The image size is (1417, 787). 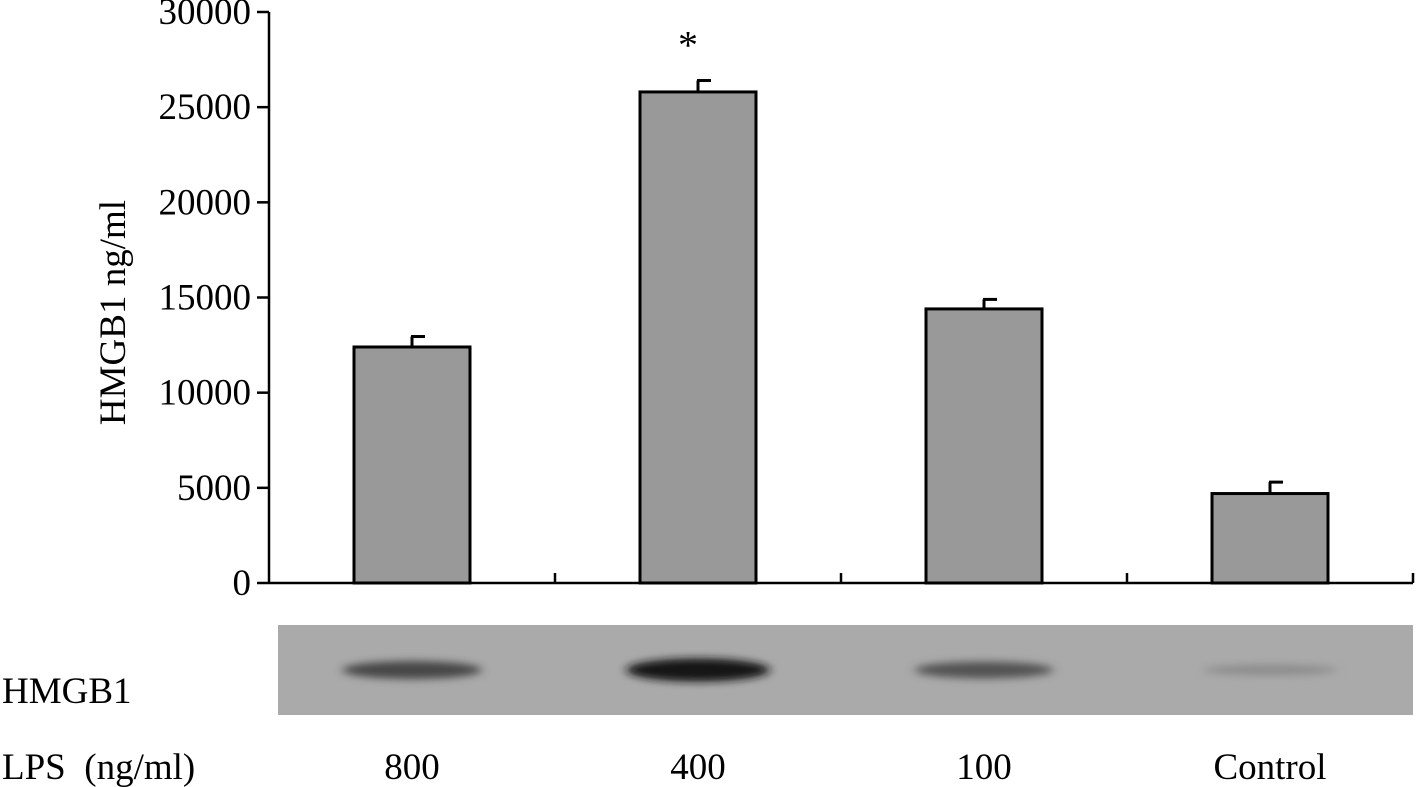 What do you see at coordinates (205, 16) in the screenshot?
I see `y-tick-label: 30000` at bounding box center [205, 16].